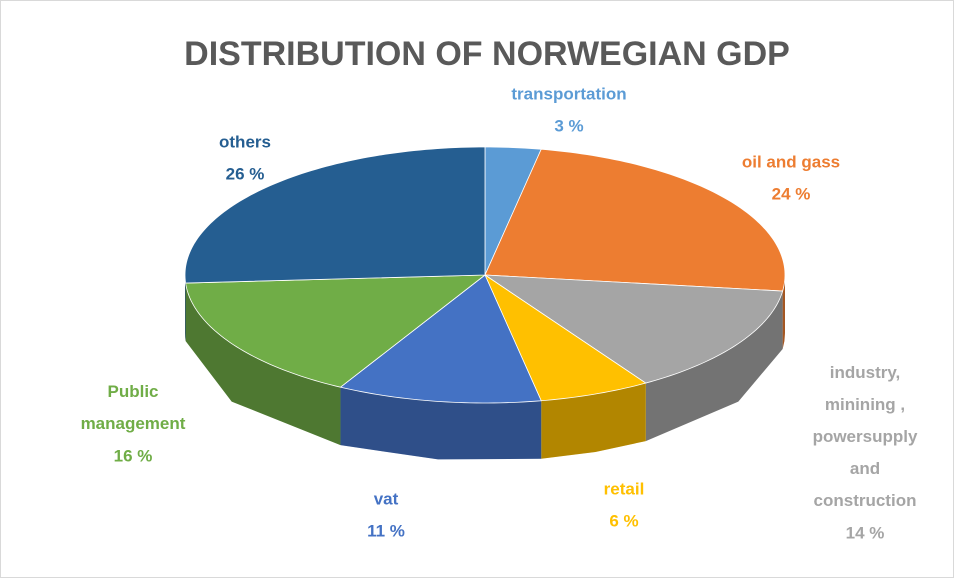  Describe the element at coordinates (133, 423) in the screenshot. I see `category-label-line: management` at that location.